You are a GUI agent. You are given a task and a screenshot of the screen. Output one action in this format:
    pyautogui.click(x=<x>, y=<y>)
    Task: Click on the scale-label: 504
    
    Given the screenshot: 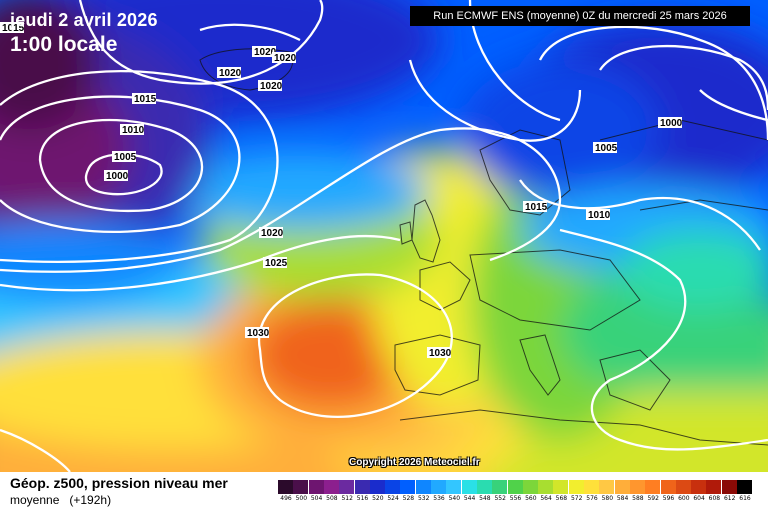 What is the action you would take?
    pyautogui.click(x=316, y=498)
    